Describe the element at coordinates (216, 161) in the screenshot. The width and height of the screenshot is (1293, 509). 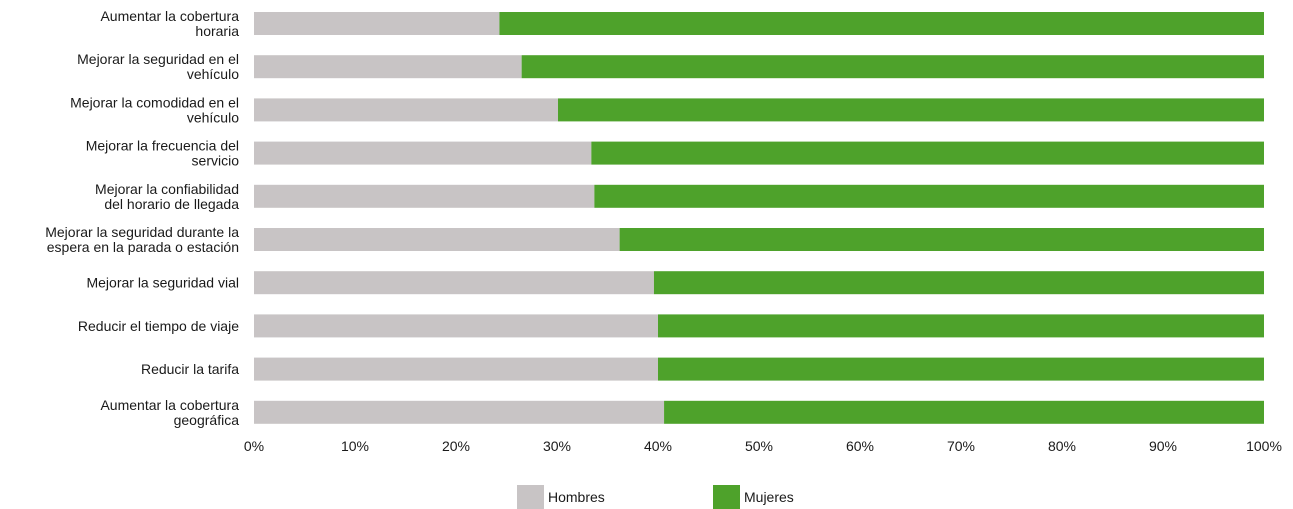
I see `category-label-line: servicio` at that location.